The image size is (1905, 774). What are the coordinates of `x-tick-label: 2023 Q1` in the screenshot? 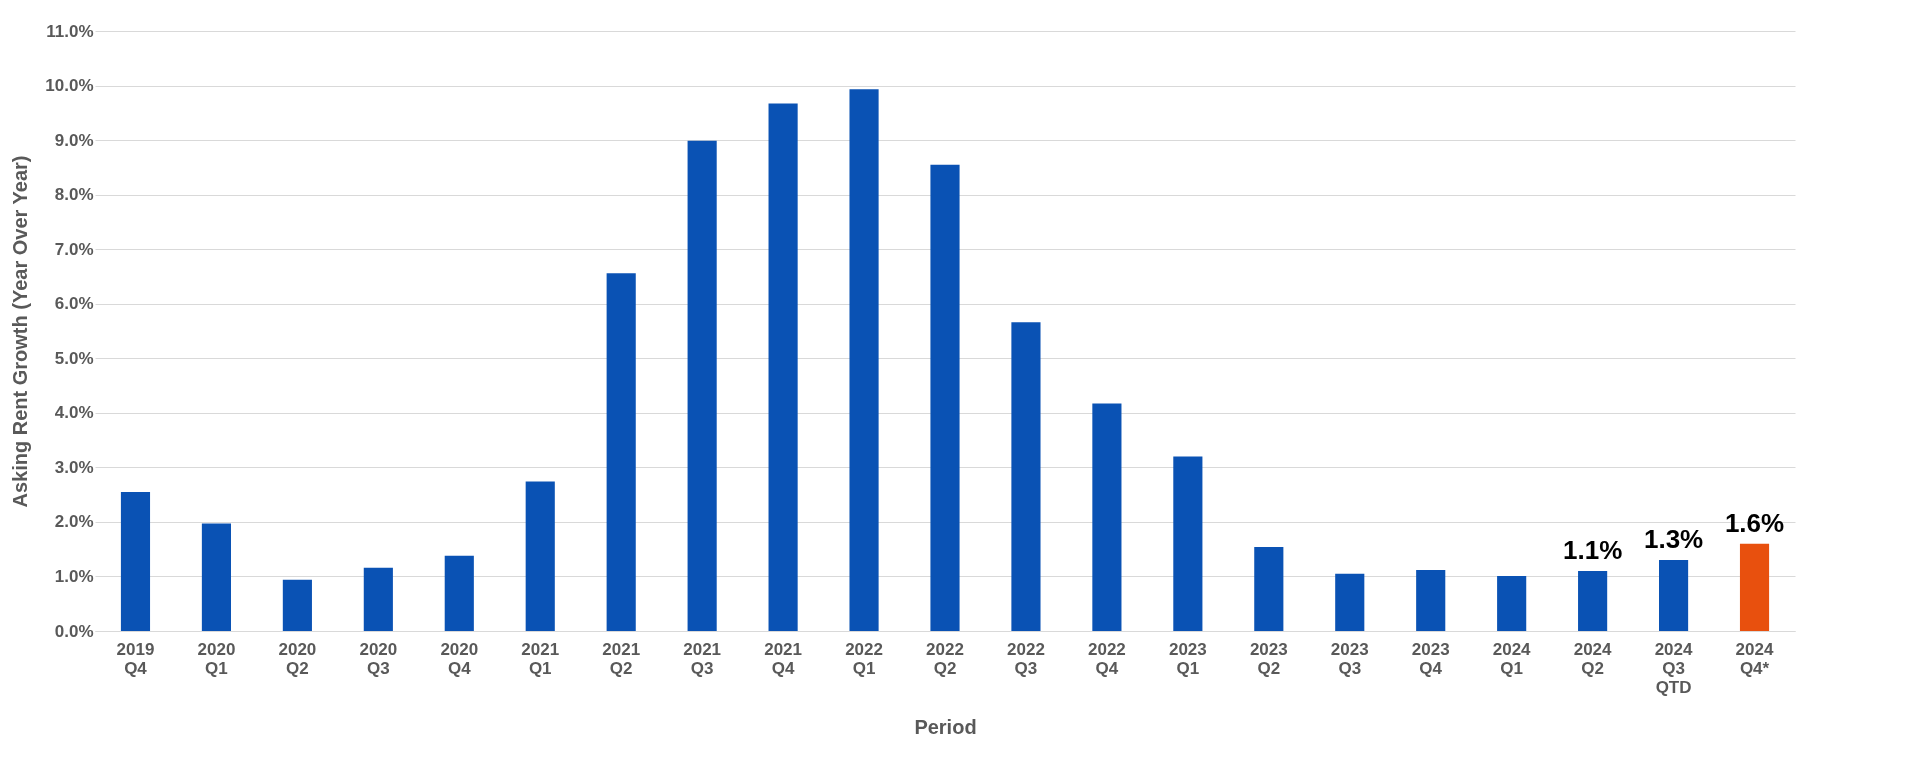 It's located at (1187, 658).